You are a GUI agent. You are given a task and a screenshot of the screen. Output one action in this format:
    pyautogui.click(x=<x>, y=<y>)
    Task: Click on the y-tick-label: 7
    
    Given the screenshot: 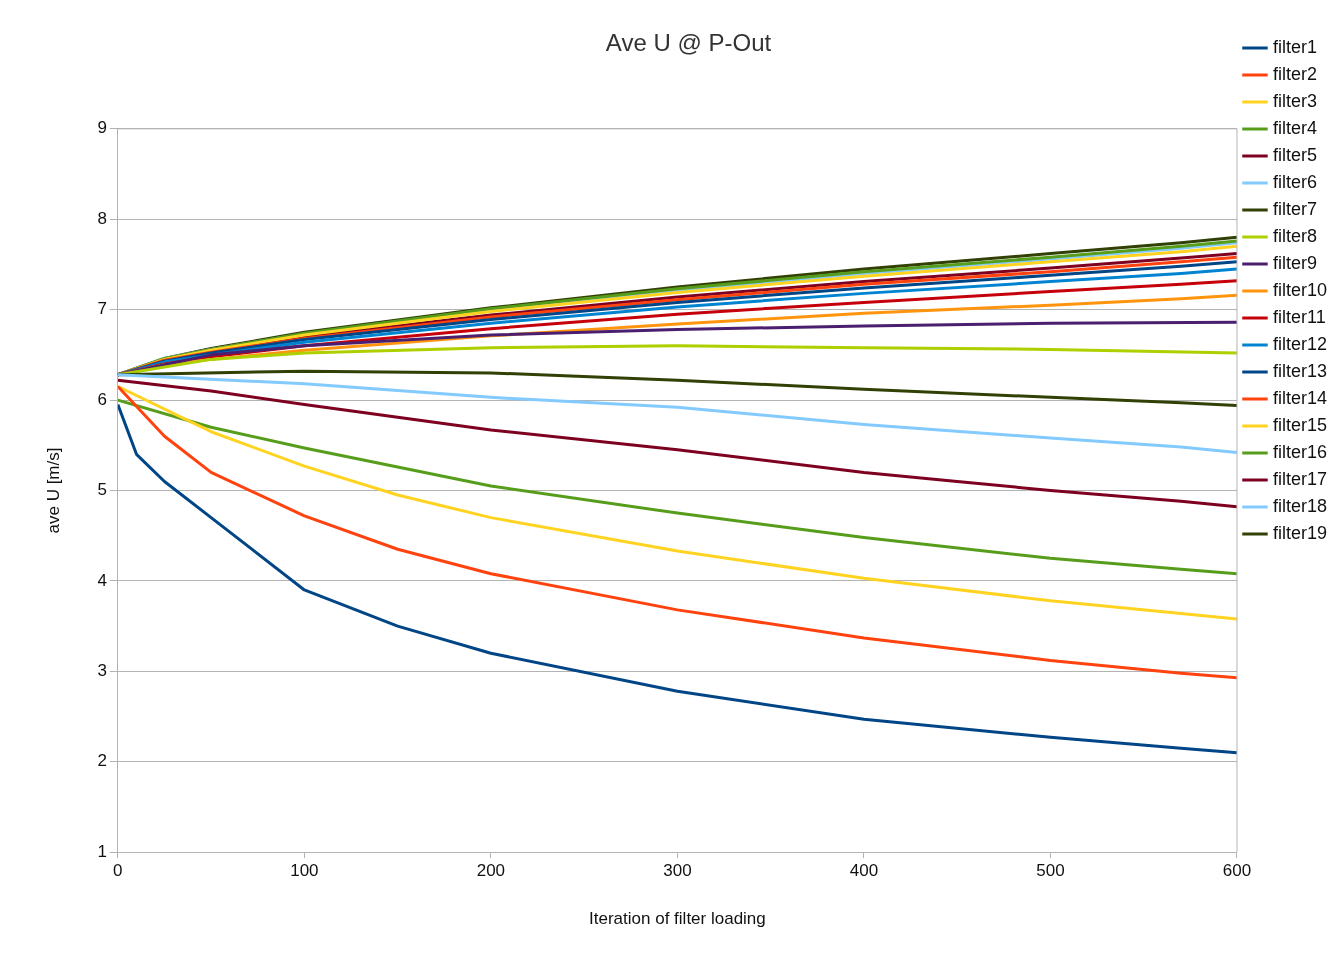 What is the action you would take?
    pyautogui.click(x=102, y=309)
    